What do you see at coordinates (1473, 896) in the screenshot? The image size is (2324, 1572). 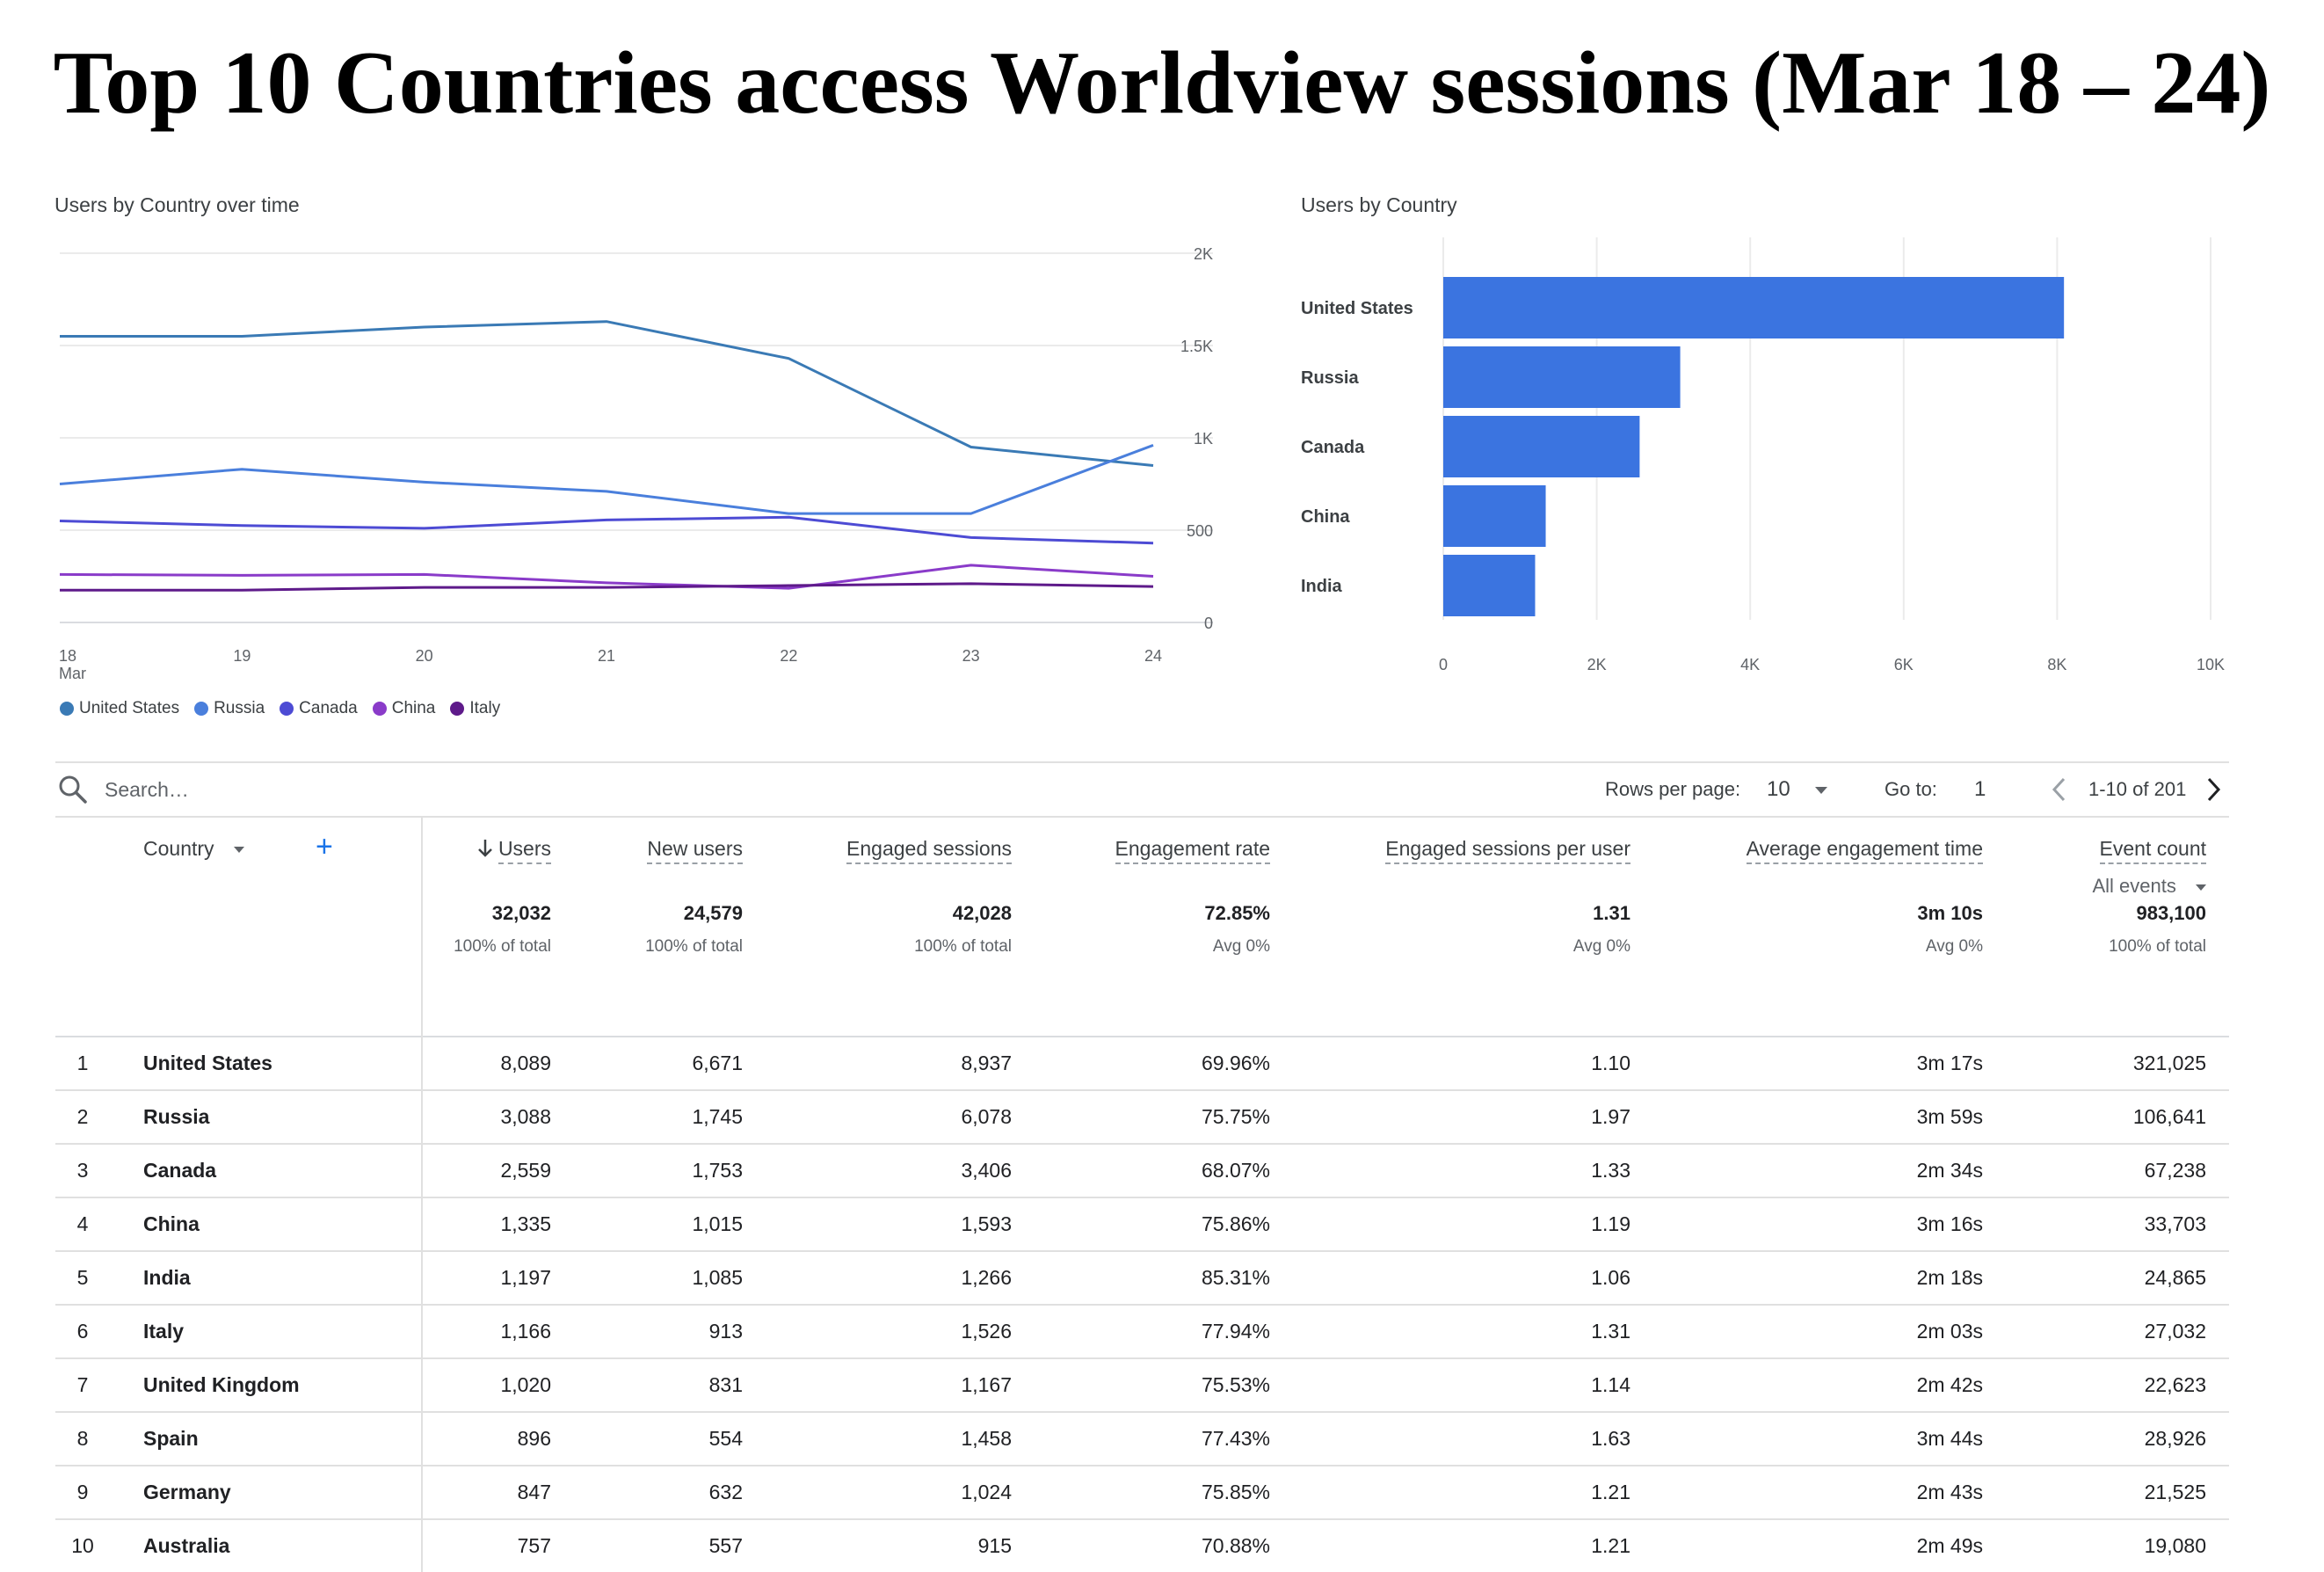 I see `column-header-engaged-sessions-per-user: Engaged sessions per user` at bounding box center [1473, 896].